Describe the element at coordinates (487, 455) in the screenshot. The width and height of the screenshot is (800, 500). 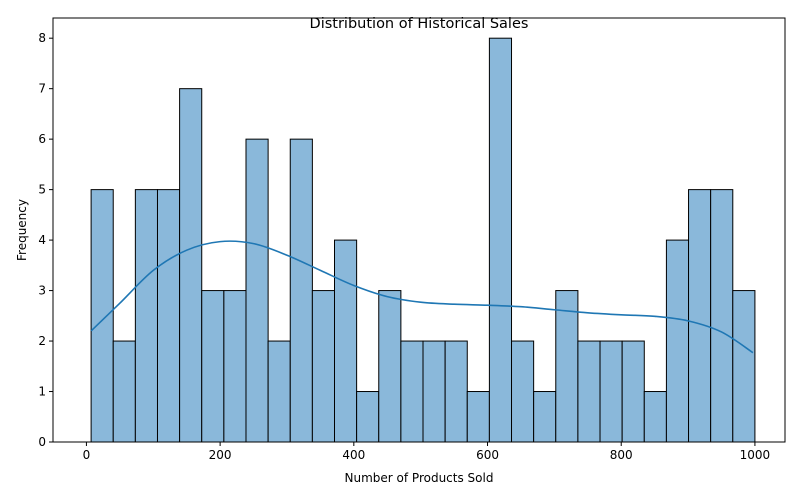
I see `x-tick-label: 600` at that location.